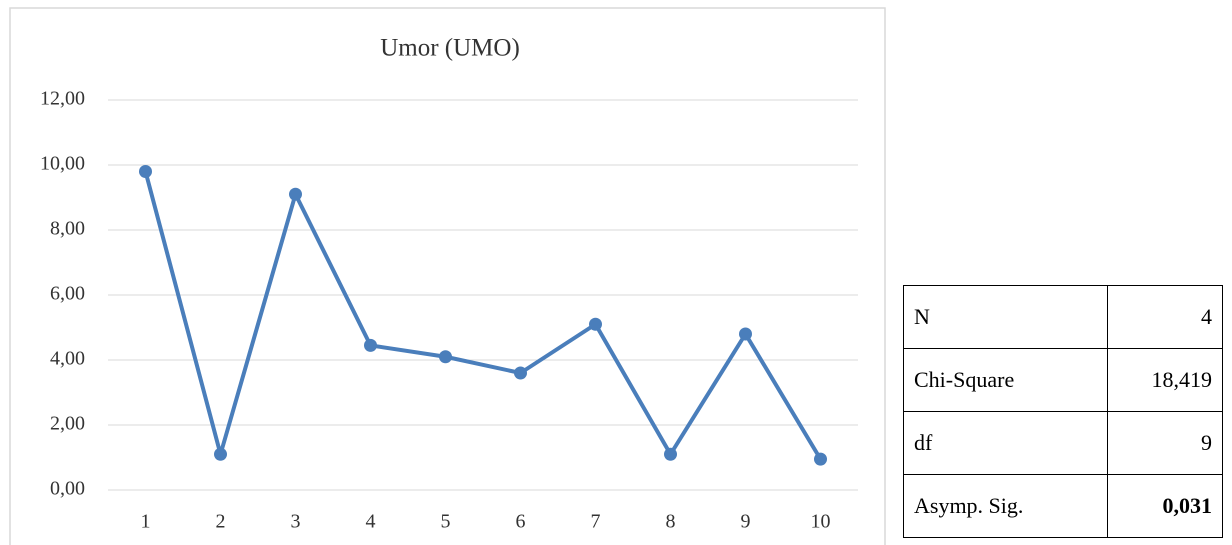  Describe the element at coordinates (67, 229) in the screenshot. I see `y-tick-label: 8,00` at that location.